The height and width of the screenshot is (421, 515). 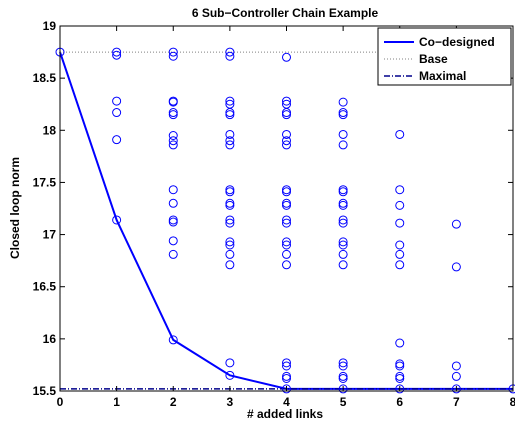 I want to click on y-tick-label: 15.5, so click(x=45, y=391).